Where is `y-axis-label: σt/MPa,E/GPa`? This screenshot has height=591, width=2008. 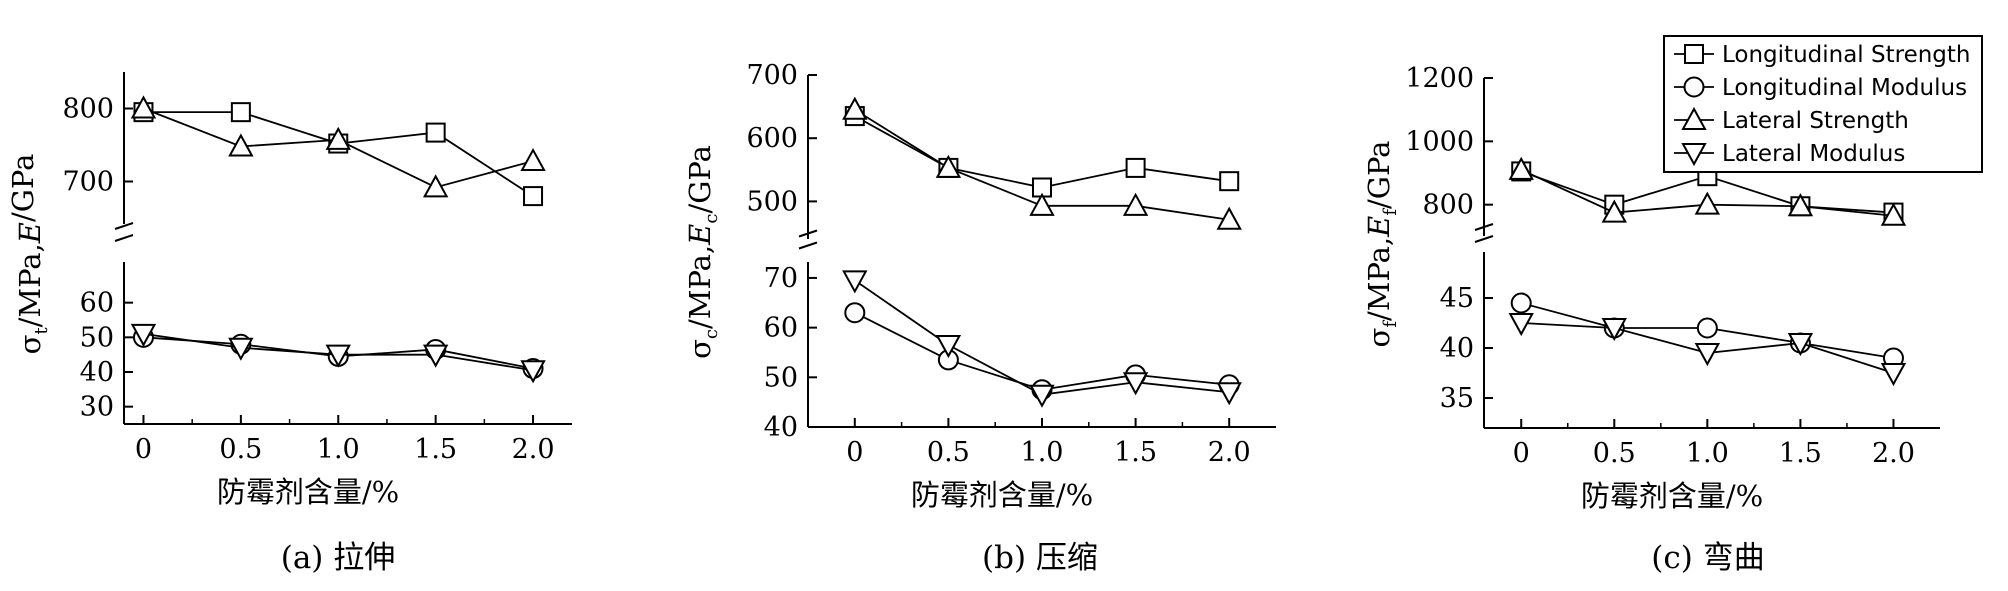 y-axis-label: σt/MPa,E/GPa is located at coordinates (29, 254).